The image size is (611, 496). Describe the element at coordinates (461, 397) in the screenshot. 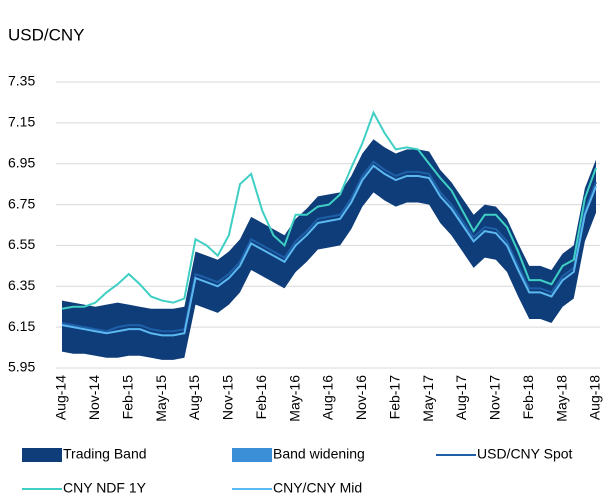

I see `x-tick-label: Aug-17` at that location.